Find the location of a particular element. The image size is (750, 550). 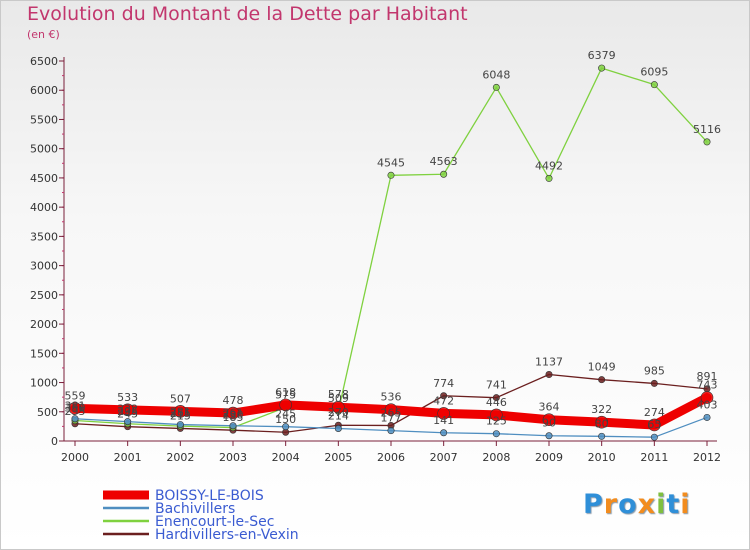

x-tick-label: 2005 is located at coordinates (338, 457).